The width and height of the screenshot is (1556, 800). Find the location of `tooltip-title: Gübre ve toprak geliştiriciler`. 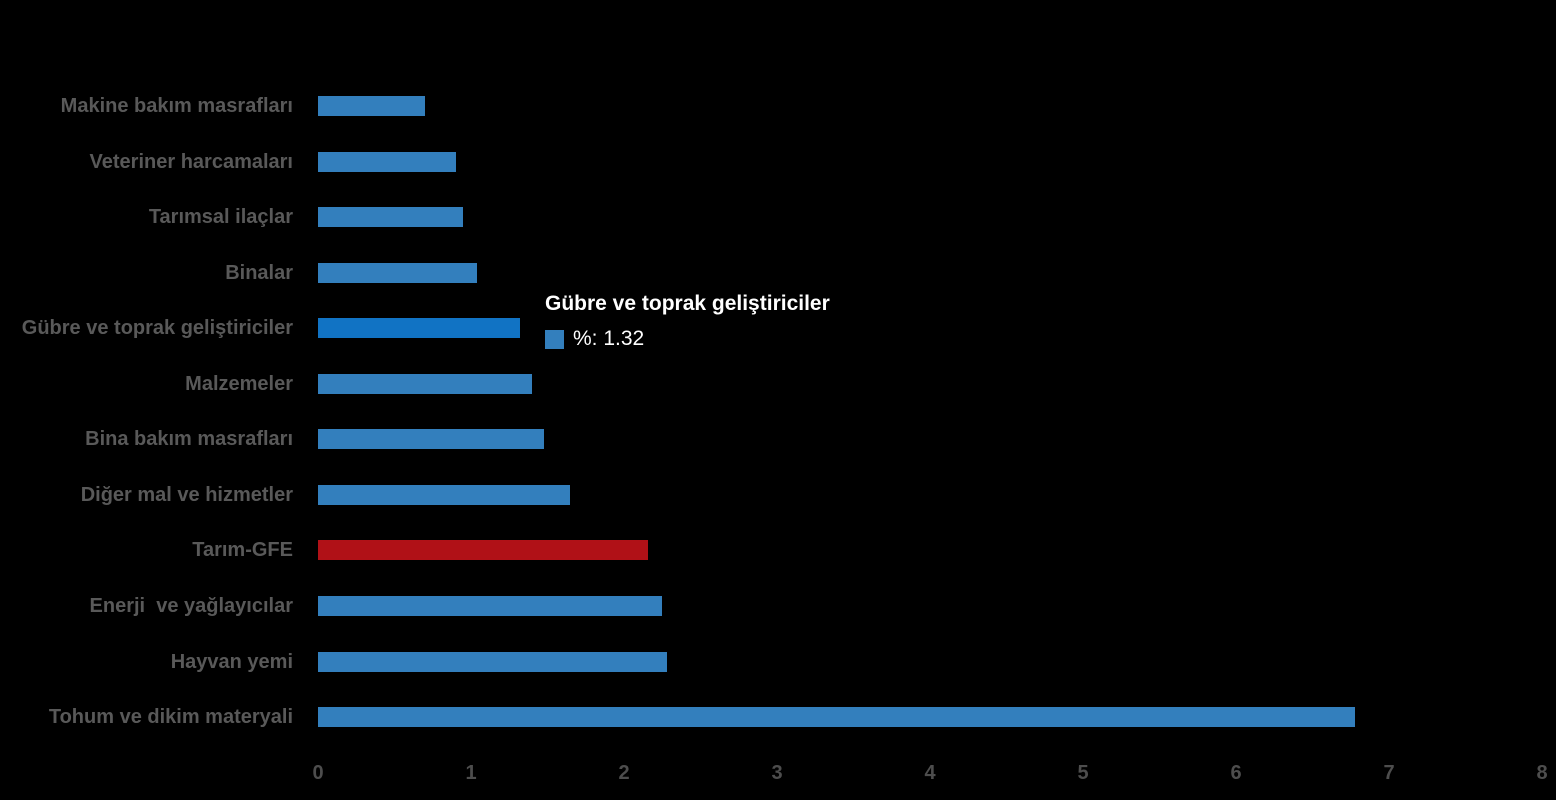

tooltip-title: Gübre ve toprak geliştiriciler is located at coordinates (687, 303).